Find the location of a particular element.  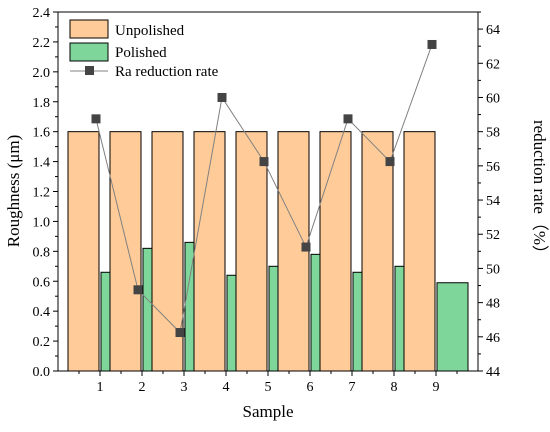

right-tick-label: 56 is located at coordinates (493, 167).